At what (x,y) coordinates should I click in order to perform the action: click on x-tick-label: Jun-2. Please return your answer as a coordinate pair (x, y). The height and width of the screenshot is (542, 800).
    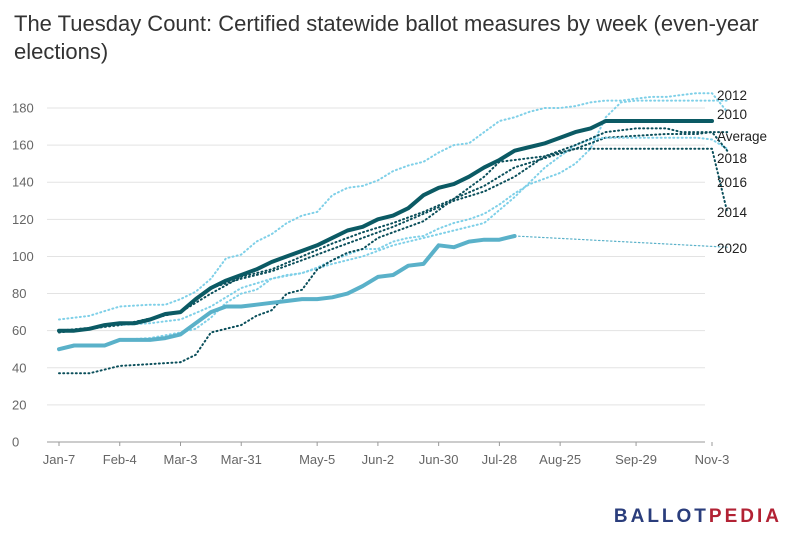
    Looking at the image, I should click on (378, 459).